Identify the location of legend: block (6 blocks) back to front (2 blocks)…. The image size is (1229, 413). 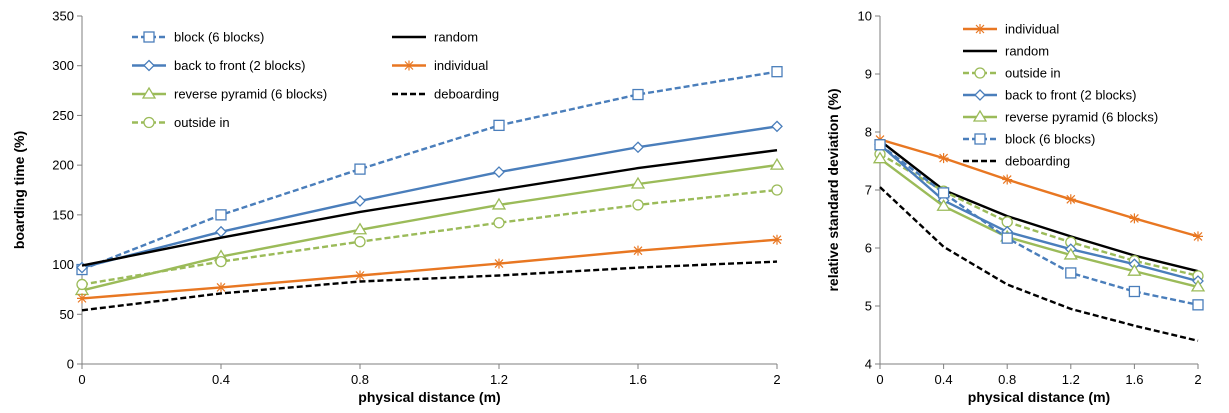
(315, 80).